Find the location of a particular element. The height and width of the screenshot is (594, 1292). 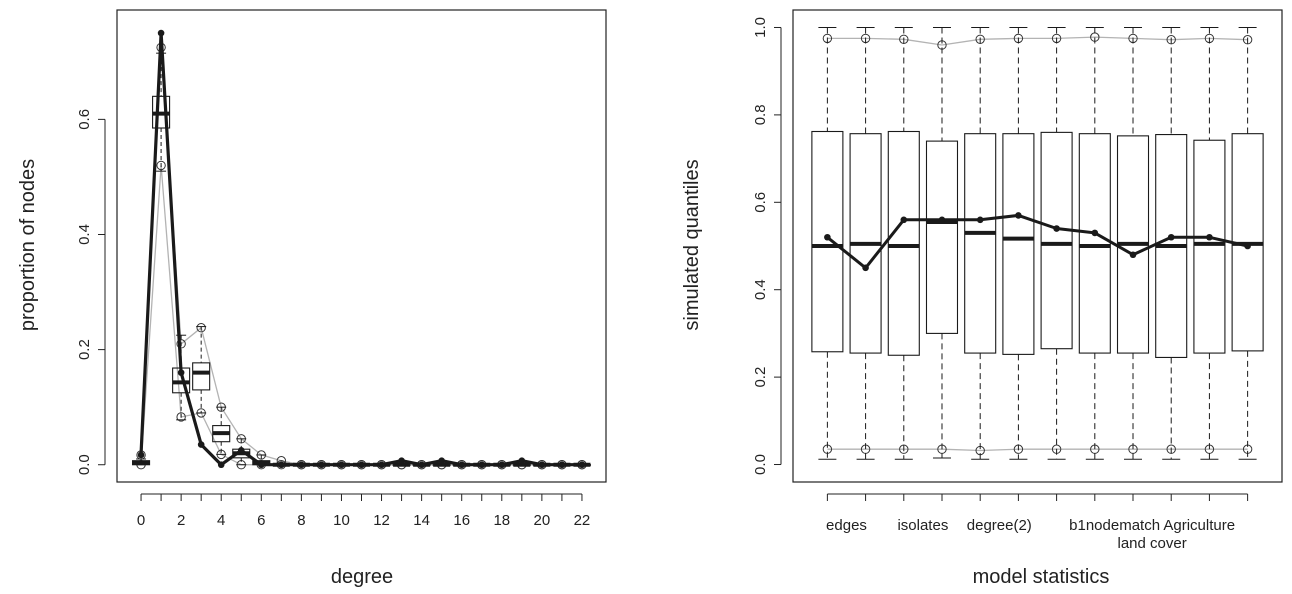

x-axis: 0 2 4 6 8 10 12 14 16 18 20 22 is located at coordinates (364, 511).